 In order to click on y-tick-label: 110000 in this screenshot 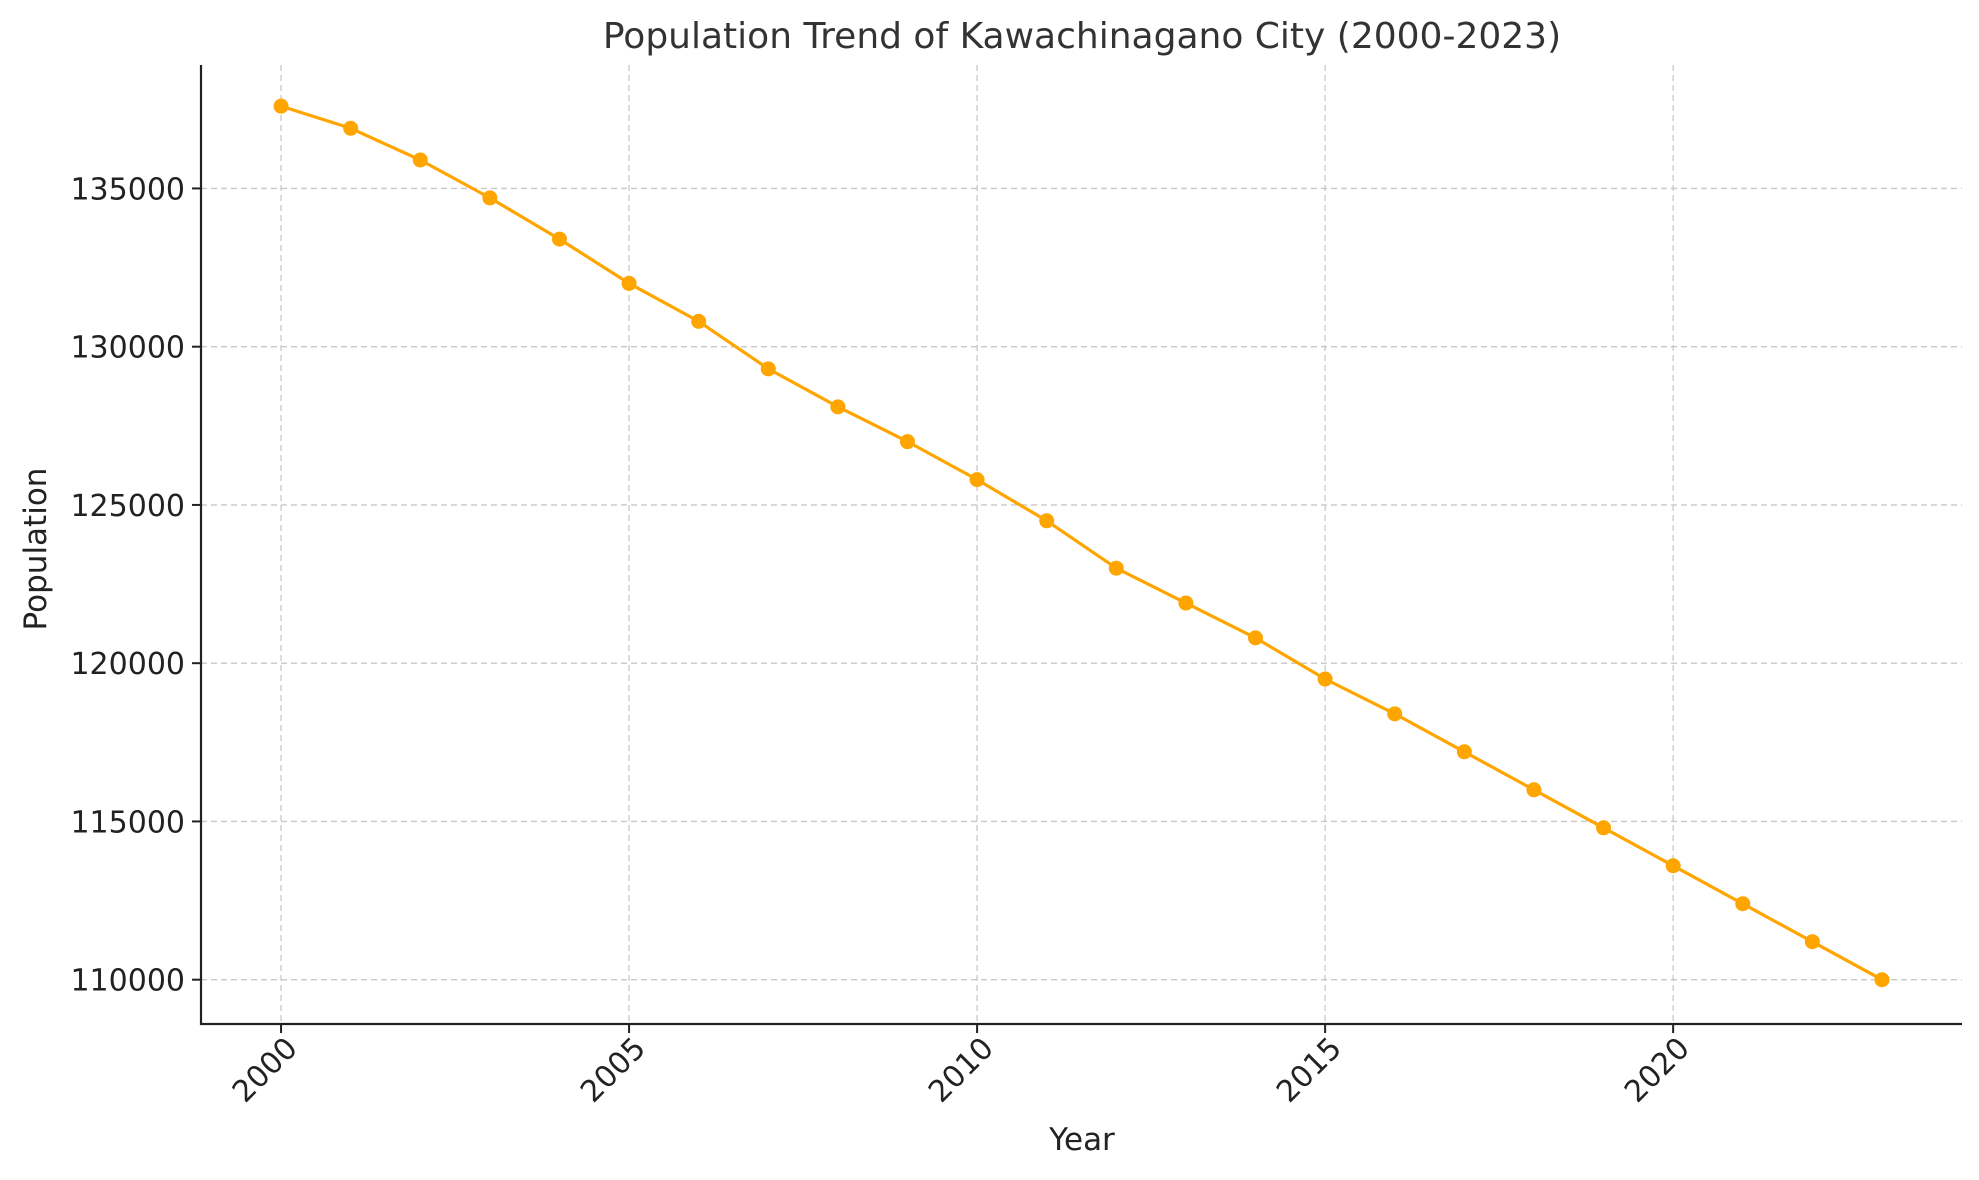, I will do `click(127, 981)`.